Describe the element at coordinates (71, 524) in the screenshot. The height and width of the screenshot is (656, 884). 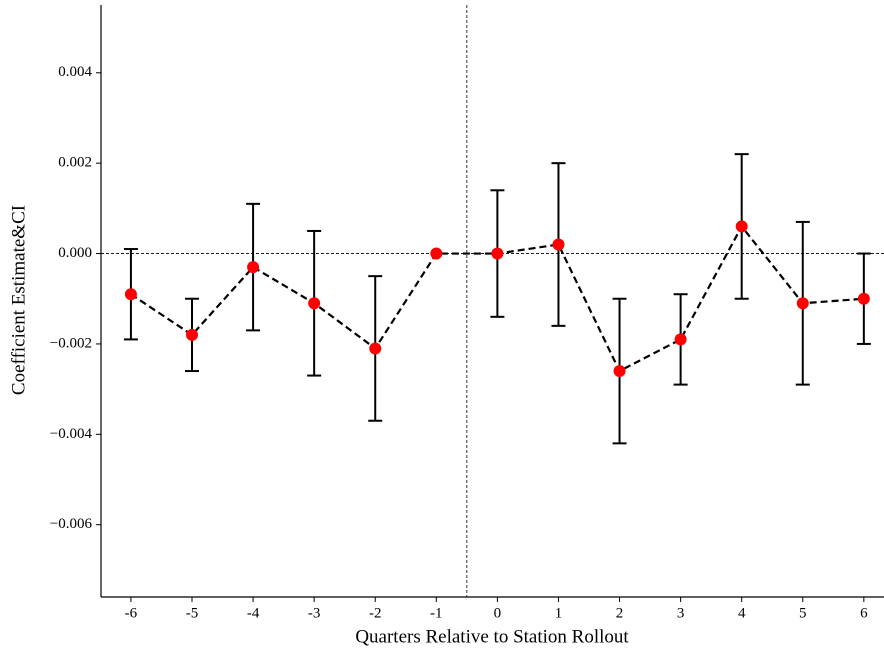
I see `y-tick-label: −0.006` at that location.